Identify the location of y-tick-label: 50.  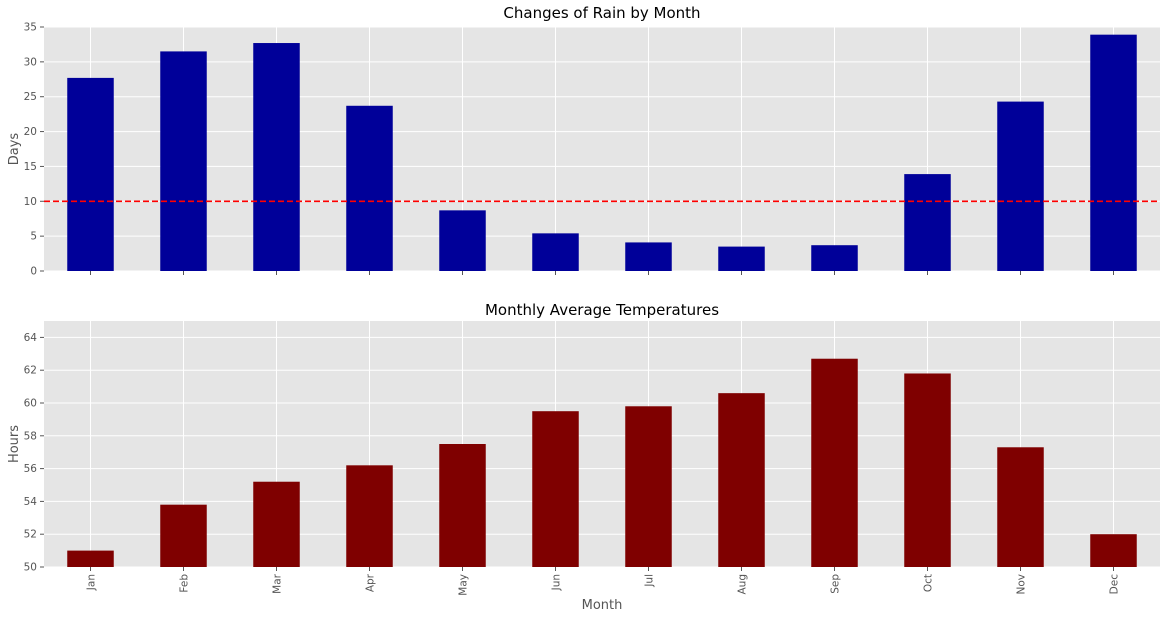
(30, 568).